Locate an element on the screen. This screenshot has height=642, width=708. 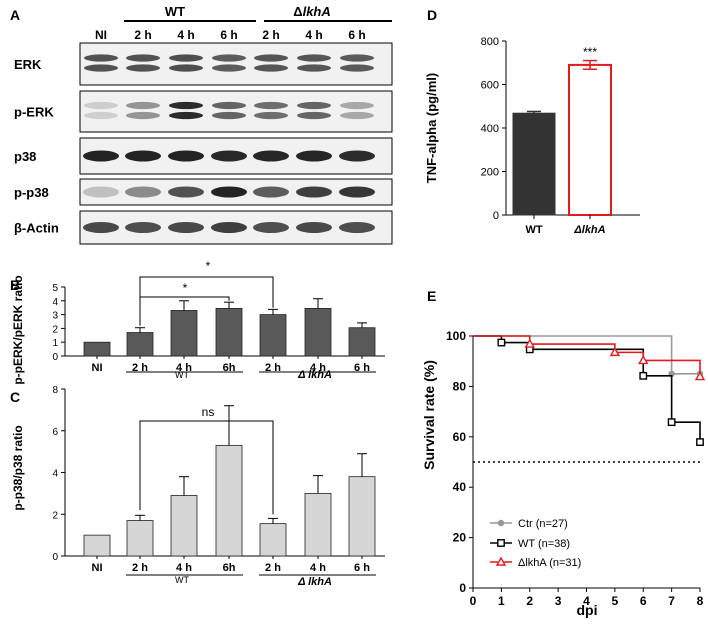
legend-label: WT (n=38) is located at coordinates (544, 544).